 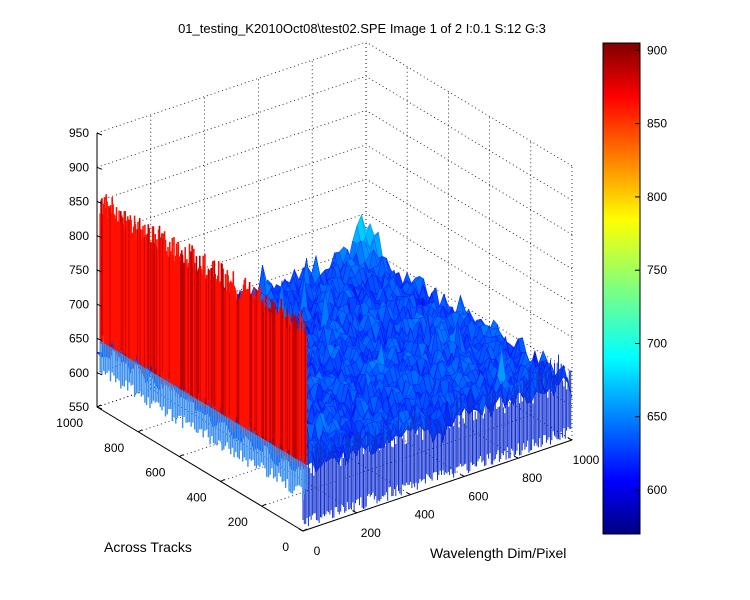 What do you see at coordinates (285, 547) in the screenshot?
I see `y-tick-label: 0` at bounding box center [285, 547].